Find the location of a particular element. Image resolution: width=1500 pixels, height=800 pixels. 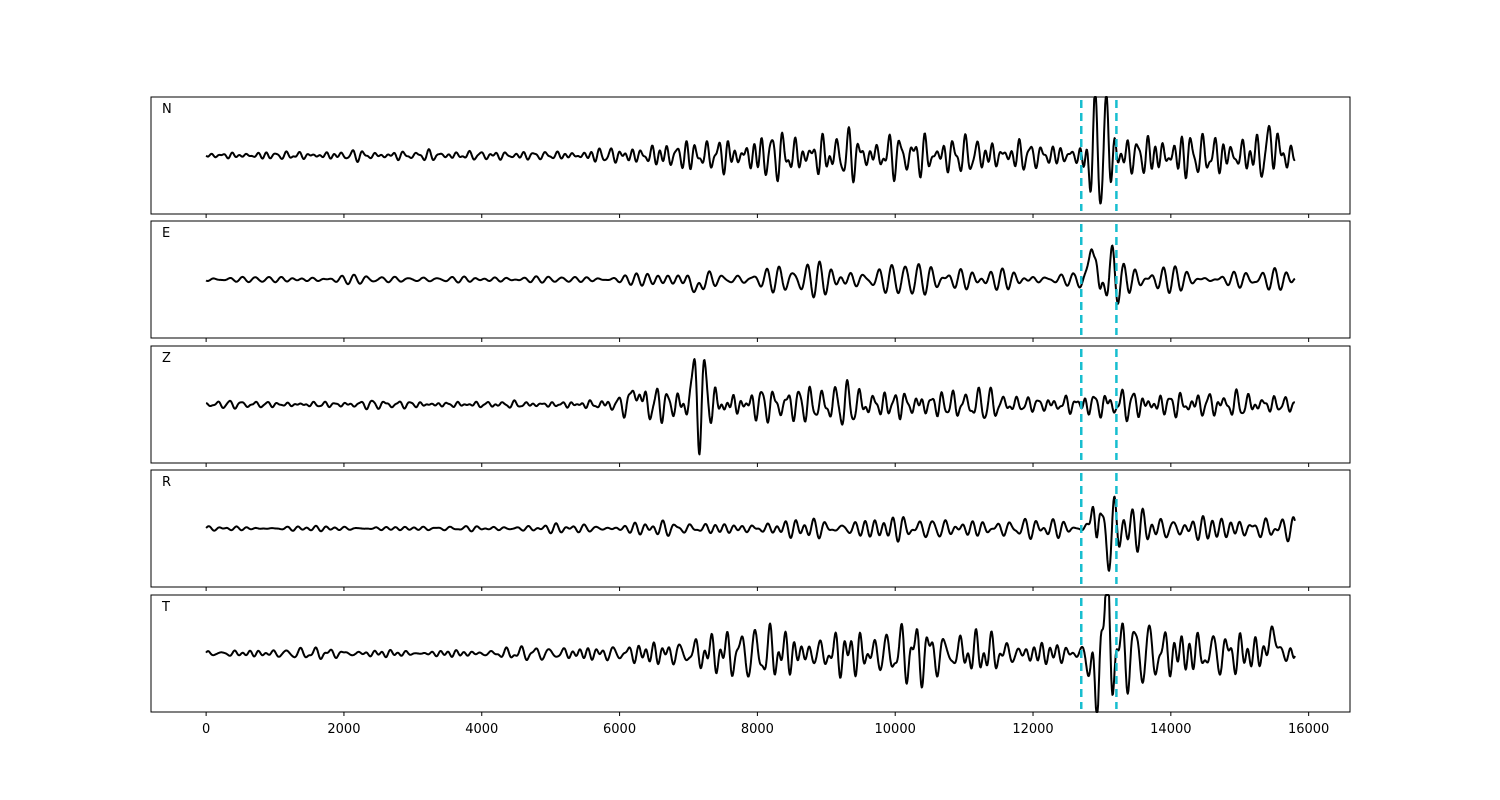

panel-label: N is located at coordinates (167, 109).